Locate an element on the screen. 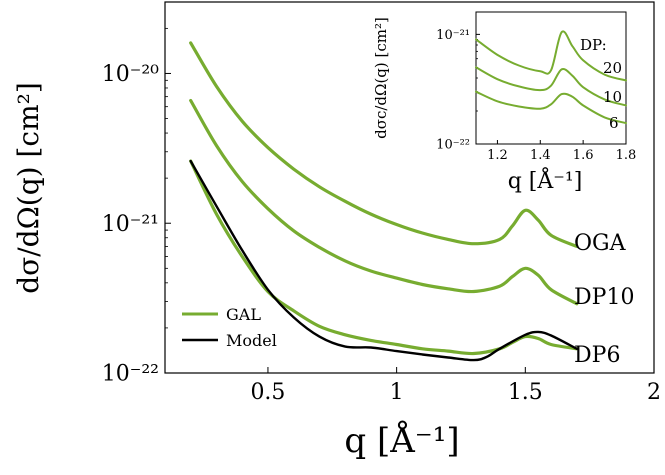  main-y-label-text: dσ/dΩ(q) [cm²] is located at coordinates (28, 188).